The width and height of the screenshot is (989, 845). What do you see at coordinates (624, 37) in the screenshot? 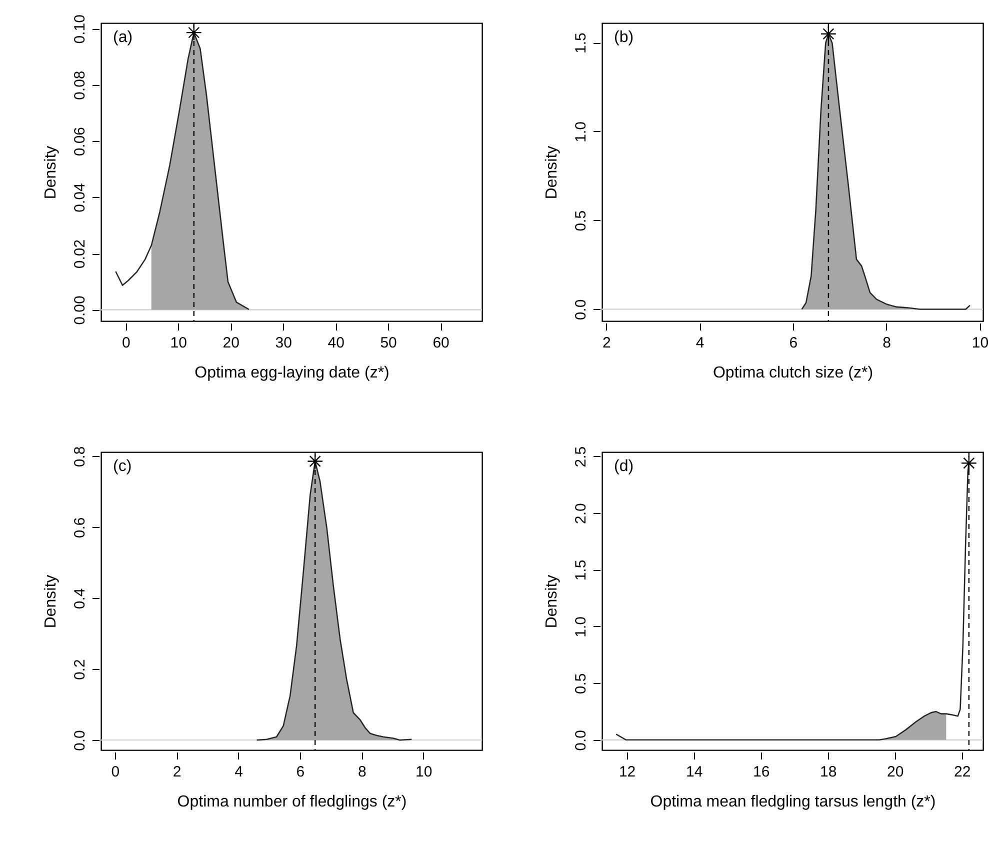
I see `annotation: (b)` at bounding box center [624, 37].